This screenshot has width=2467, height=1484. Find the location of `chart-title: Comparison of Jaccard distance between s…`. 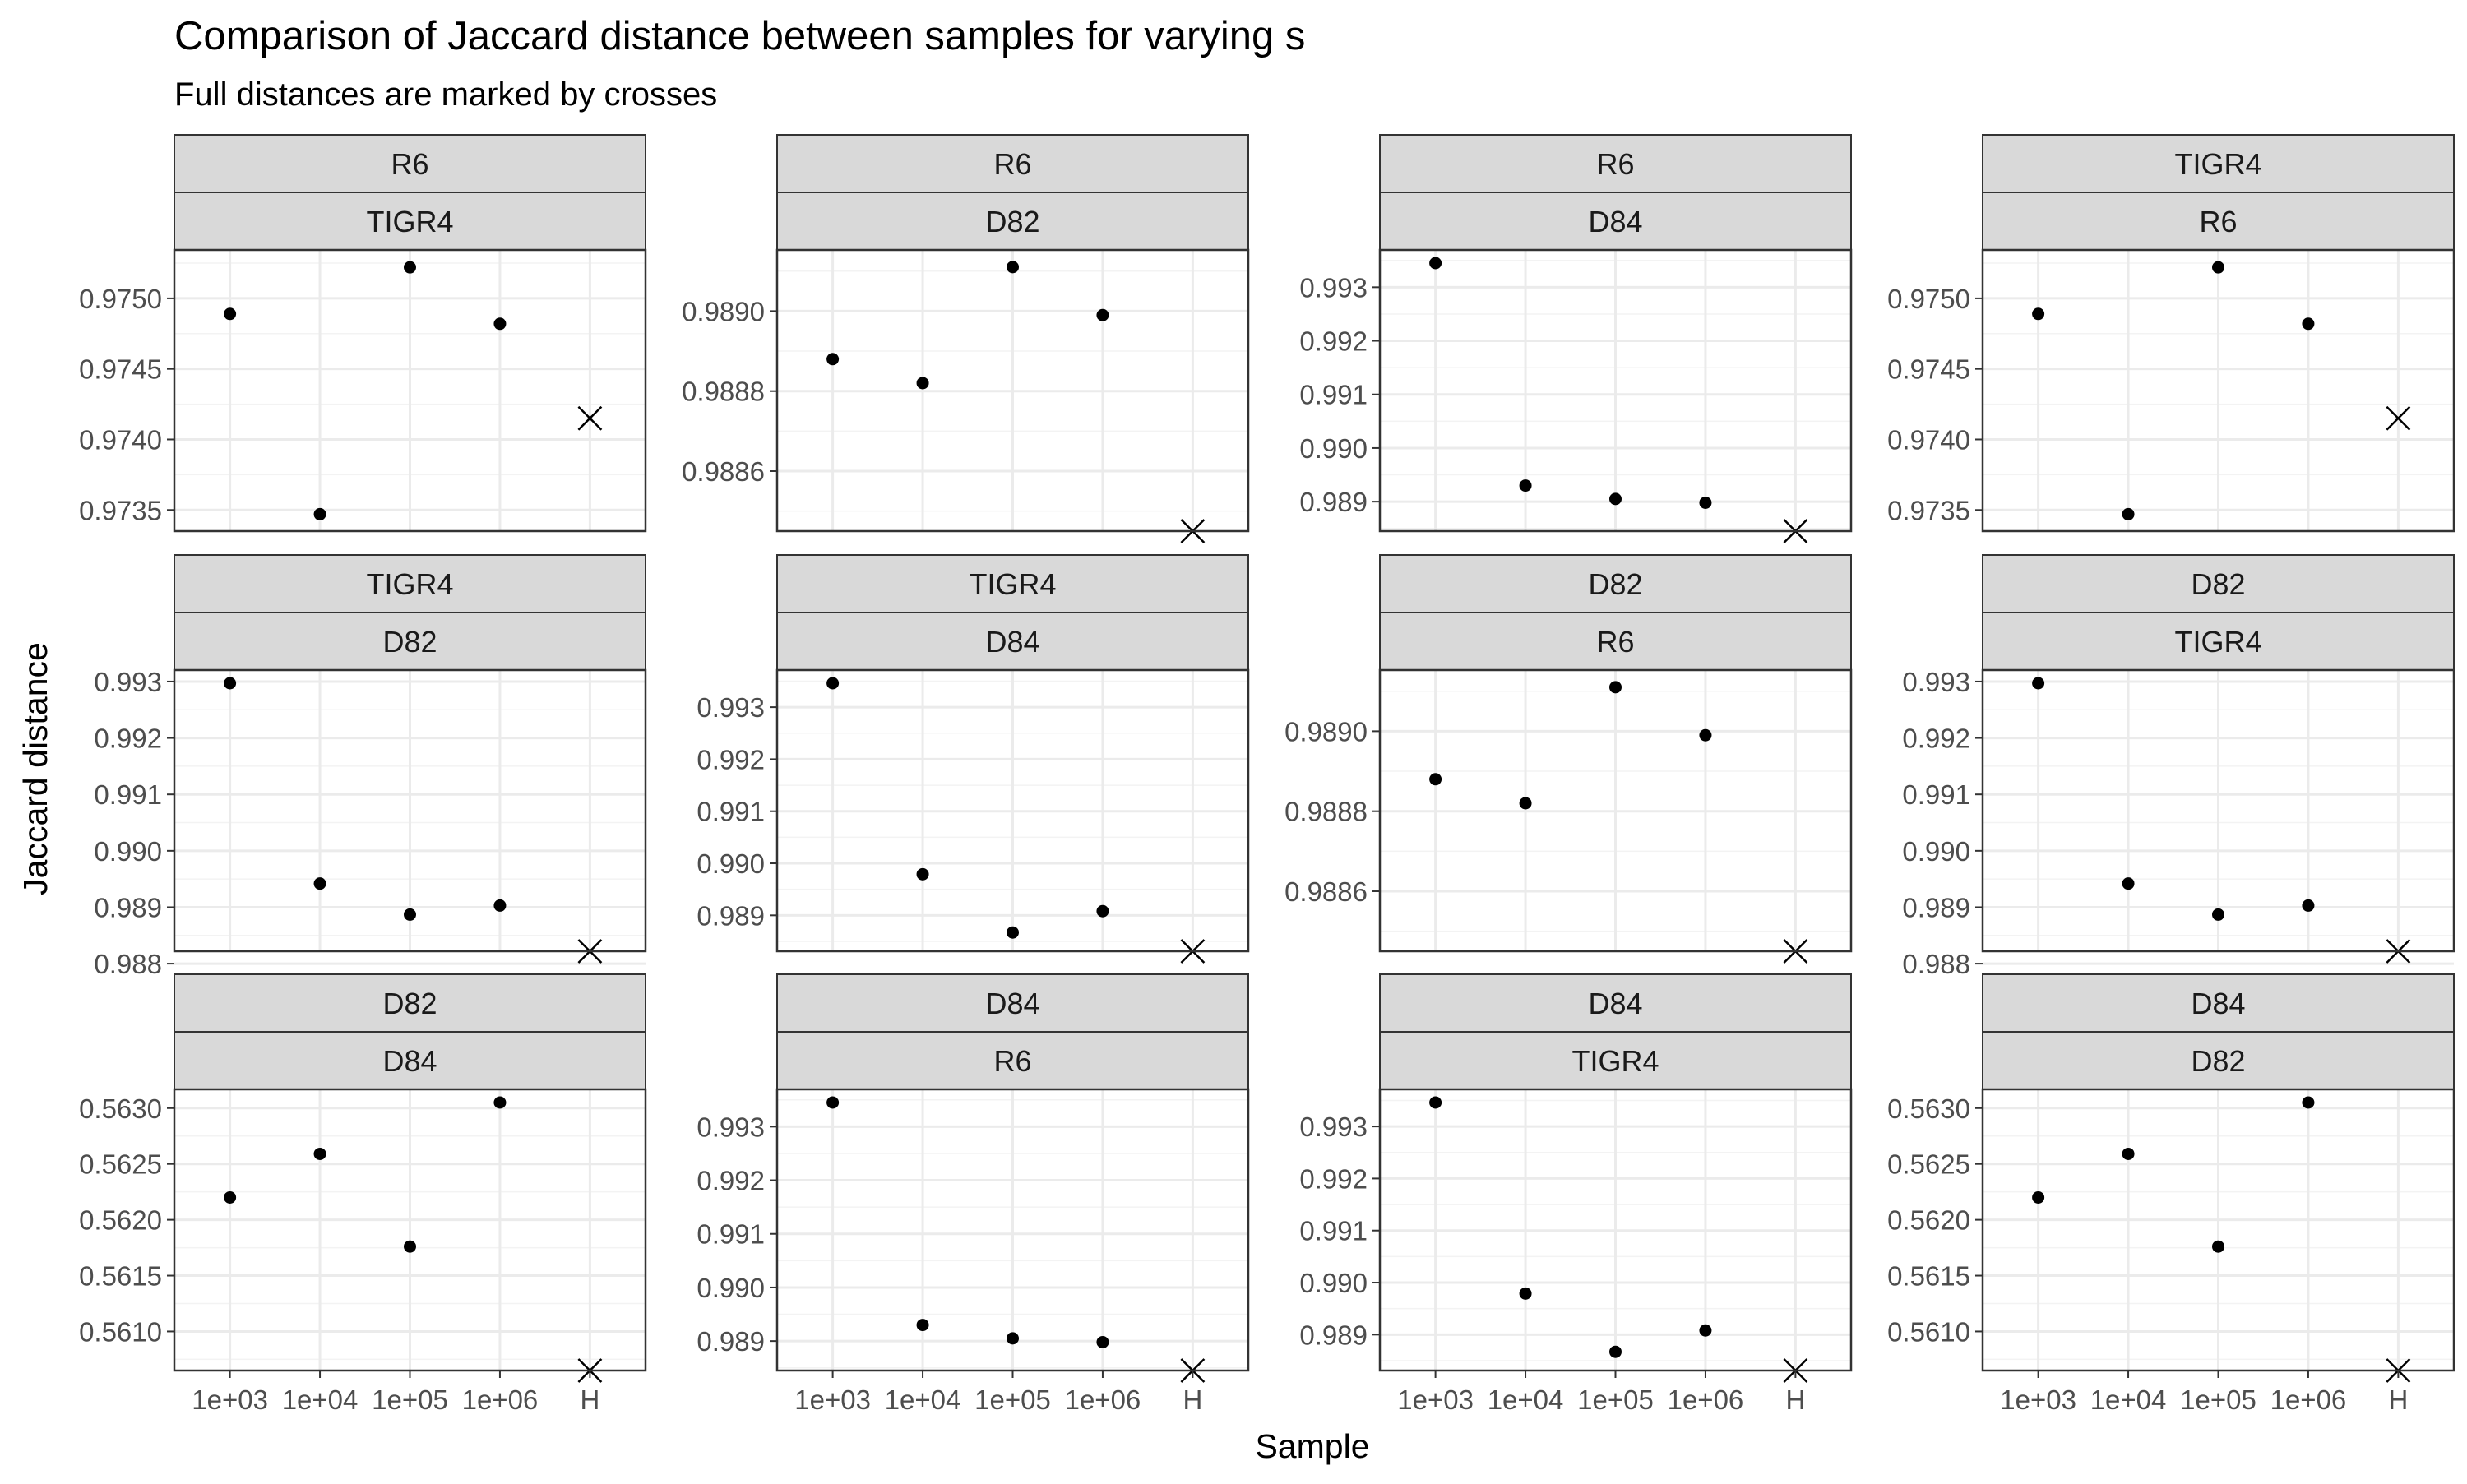

chart-title: Comparison of Jaccard distance between s… is located at coordinates (739, 36).